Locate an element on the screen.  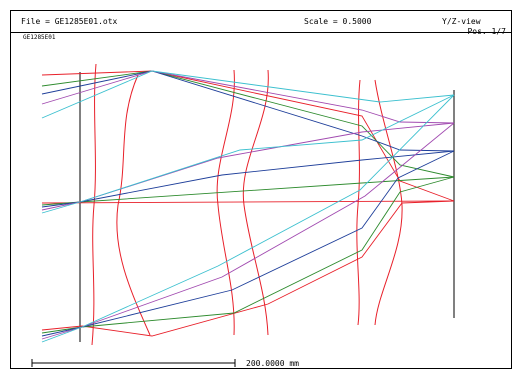
scale-bar-label: 200.0000 mm is located at coordinates (272, 363).